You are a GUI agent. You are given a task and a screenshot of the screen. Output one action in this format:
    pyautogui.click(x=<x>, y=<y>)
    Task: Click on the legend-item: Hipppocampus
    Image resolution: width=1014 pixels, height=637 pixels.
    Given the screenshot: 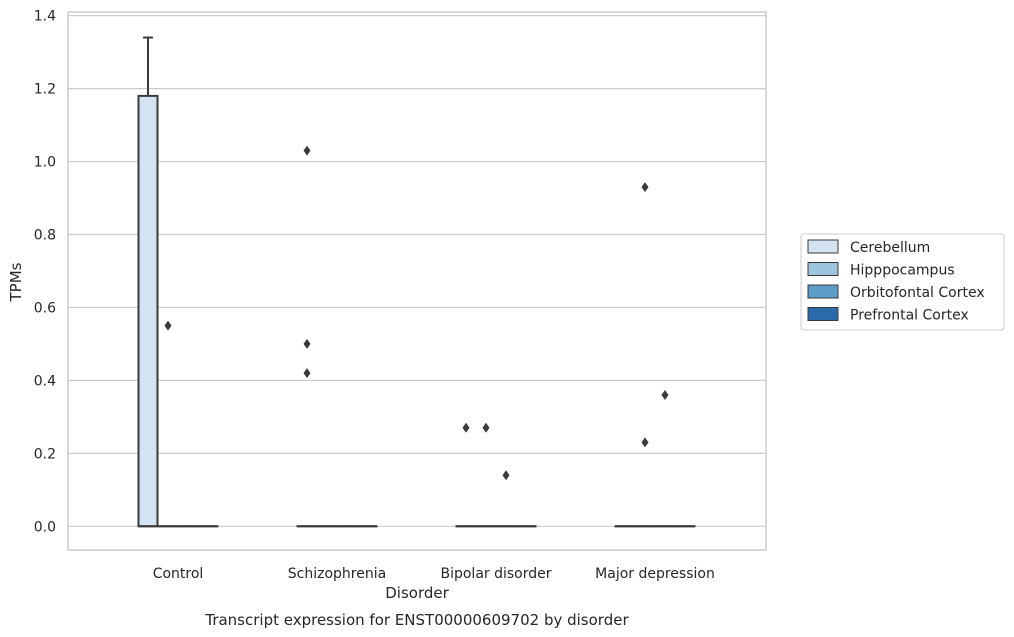 What is the action you would take?
    pyautogui.click(x=881, y=270)
    